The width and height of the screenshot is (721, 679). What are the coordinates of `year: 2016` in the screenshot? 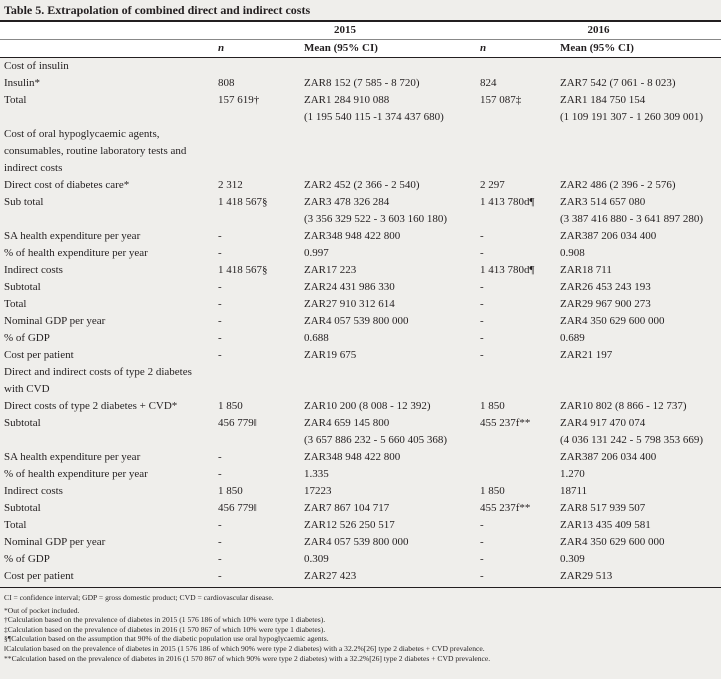 It's located at (598, 31).